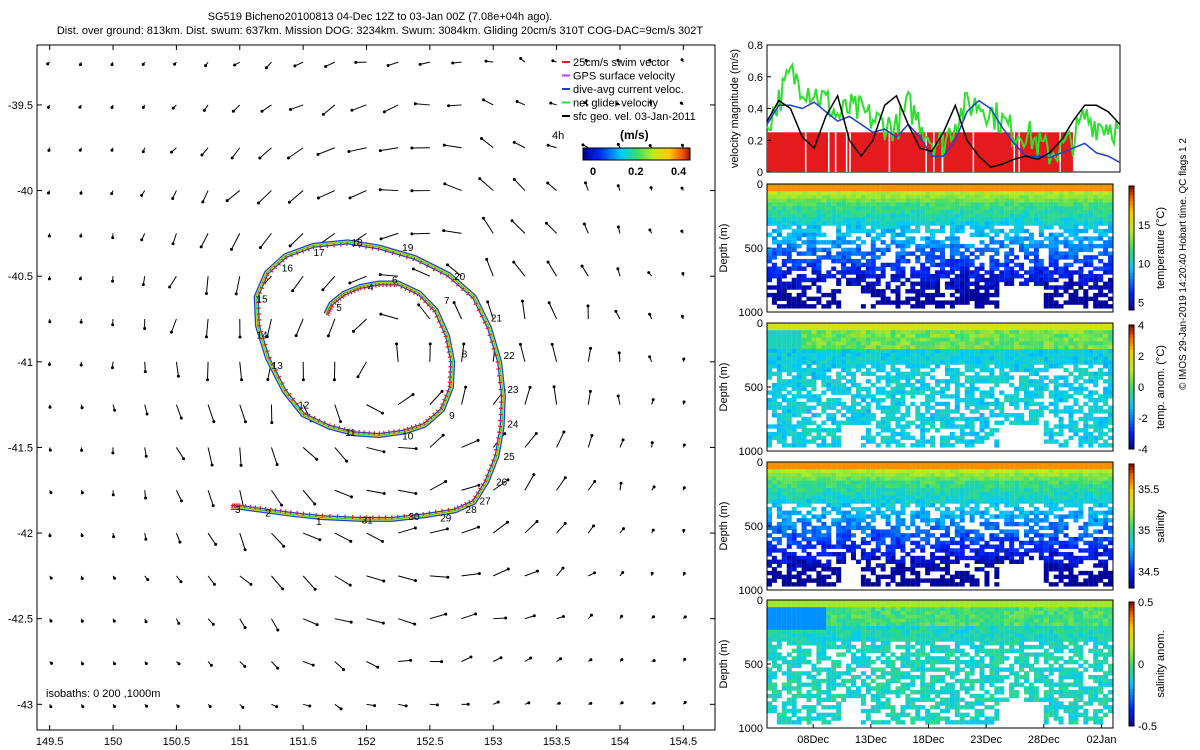  Describe the element at coordinates (1131, 354) in the screenshot. I see `section-colorbar-cell` at that location.